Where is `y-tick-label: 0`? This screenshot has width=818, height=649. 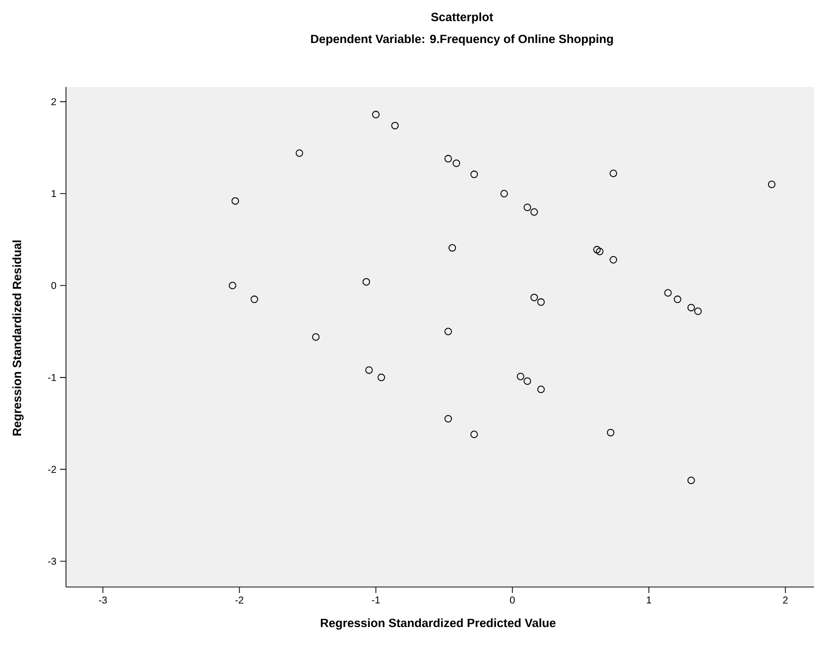
y-tick-label: 0 is located at coordinates (53, 286).